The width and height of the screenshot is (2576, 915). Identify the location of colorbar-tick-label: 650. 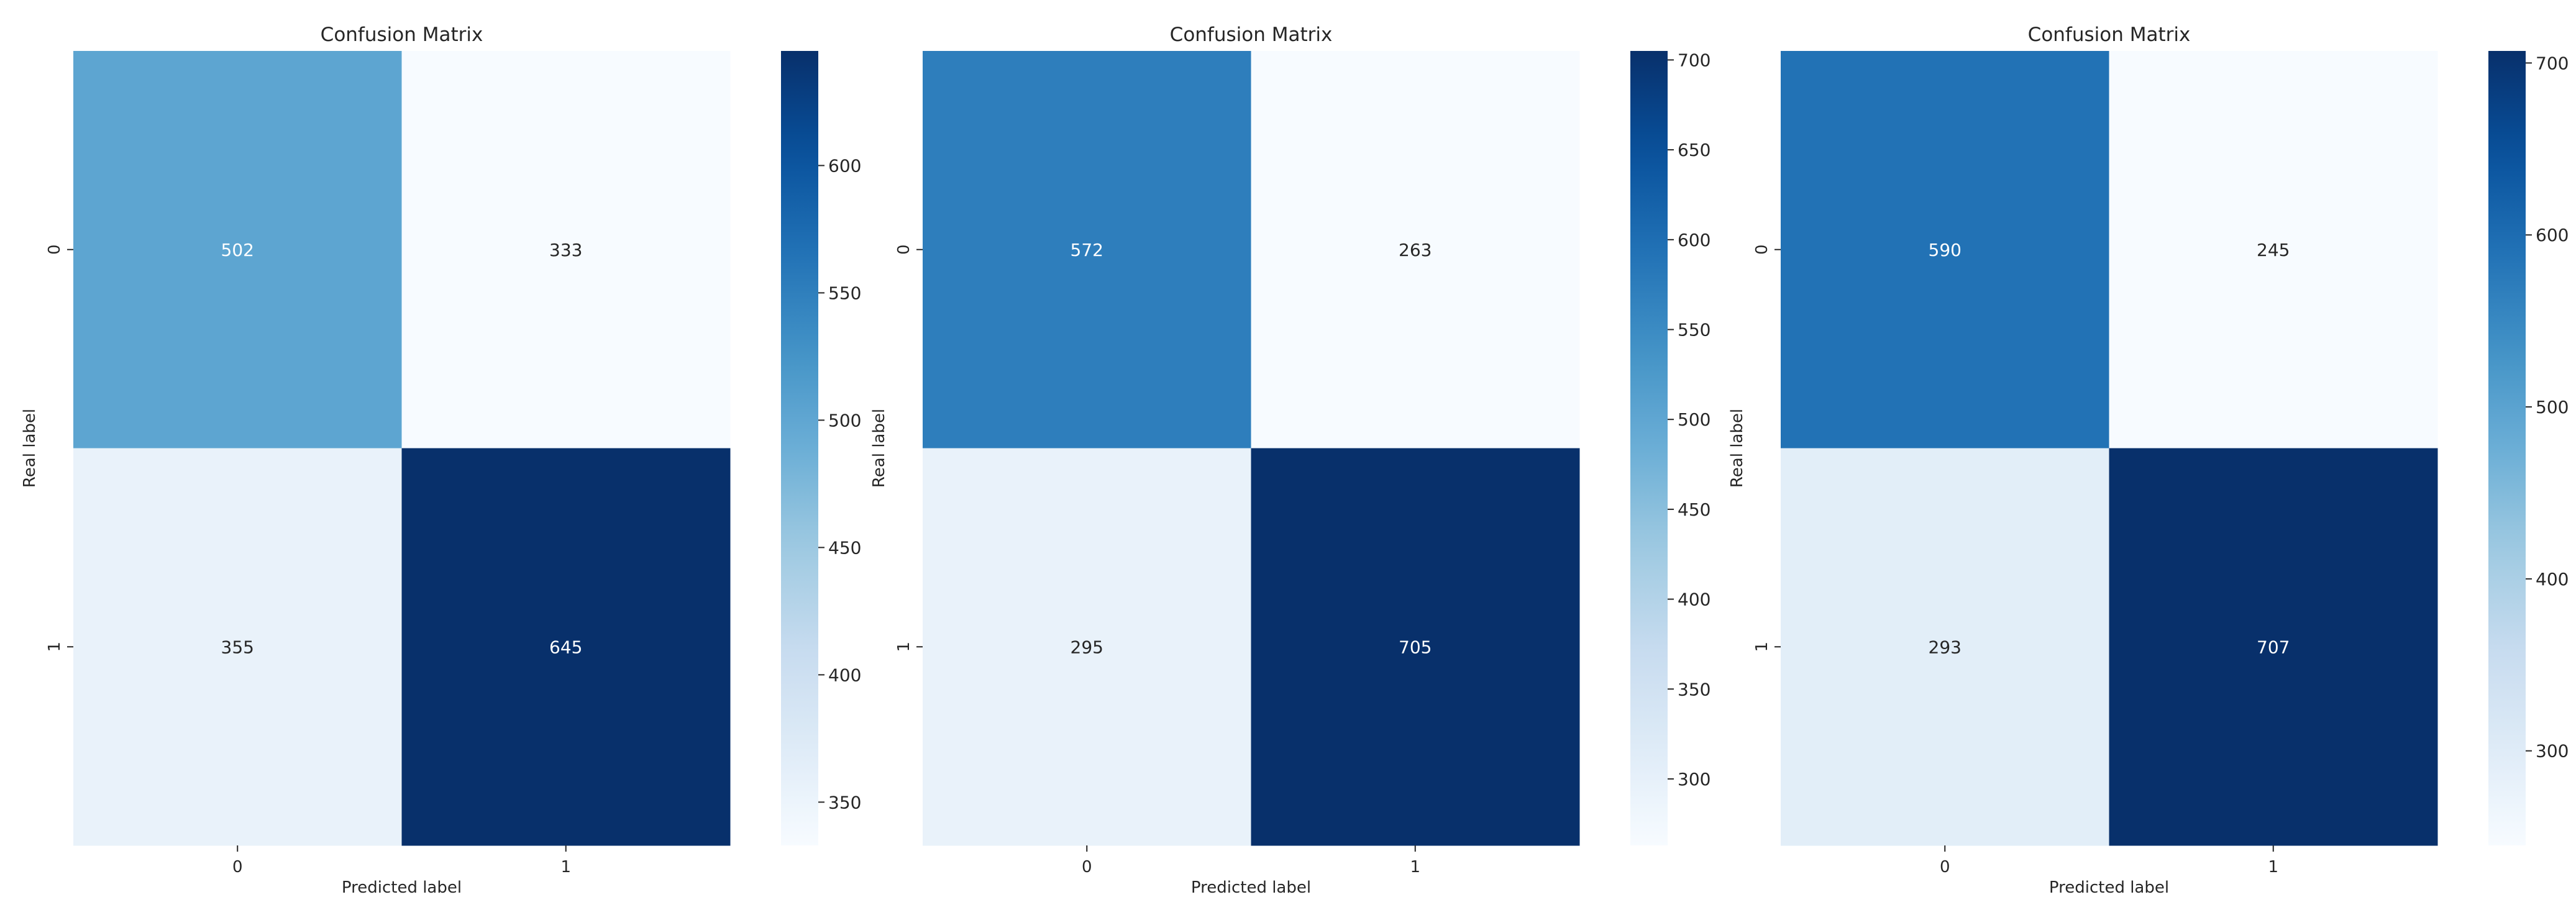
(1694, 150).